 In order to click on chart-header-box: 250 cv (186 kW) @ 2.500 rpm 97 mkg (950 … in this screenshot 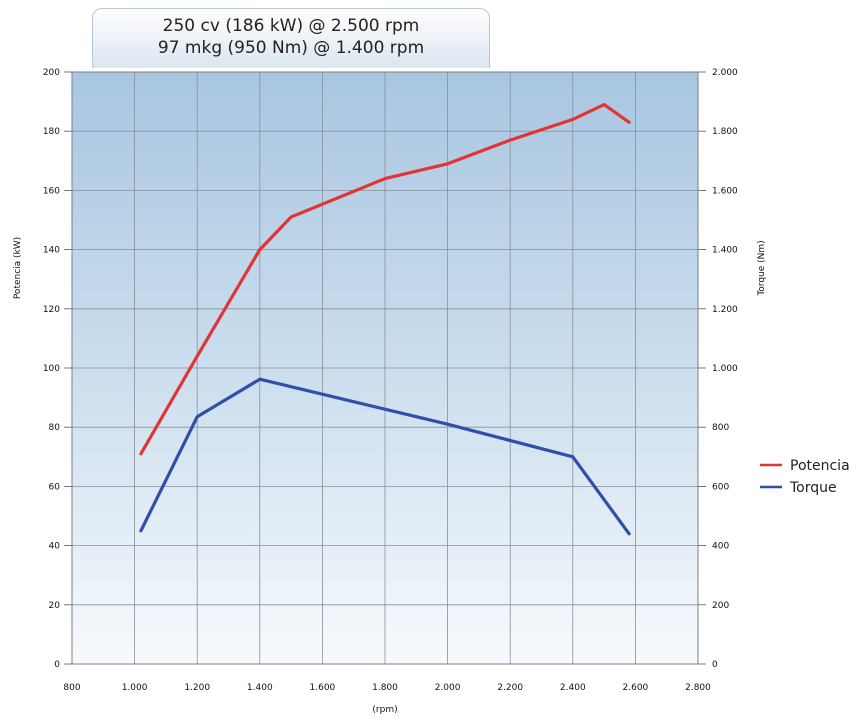, I will do `click(291, 38)`.